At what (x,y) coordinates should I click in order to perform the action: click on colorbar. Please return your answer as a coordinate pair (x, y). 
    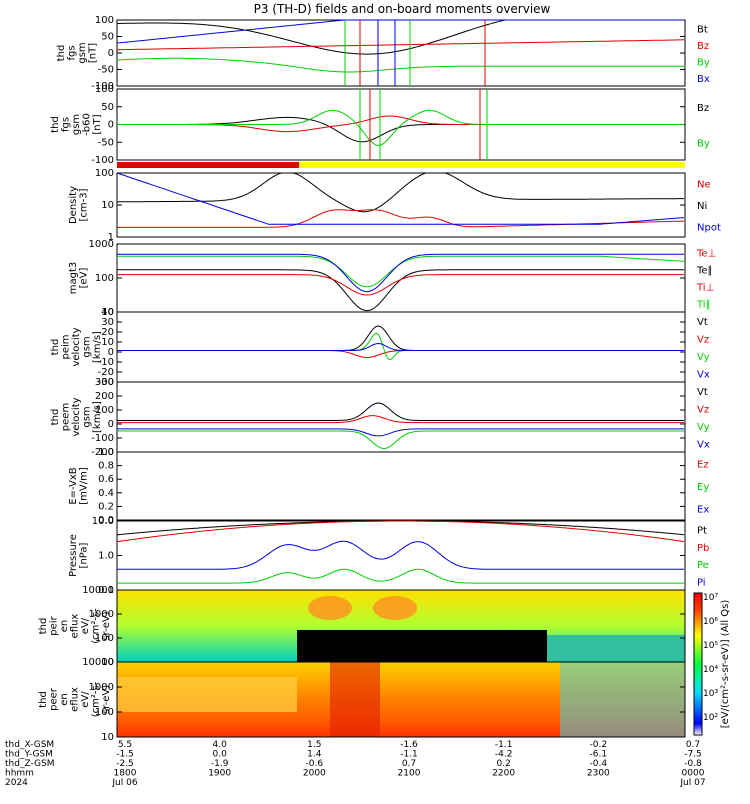
    Looking at the image, I should click on (698, 664).